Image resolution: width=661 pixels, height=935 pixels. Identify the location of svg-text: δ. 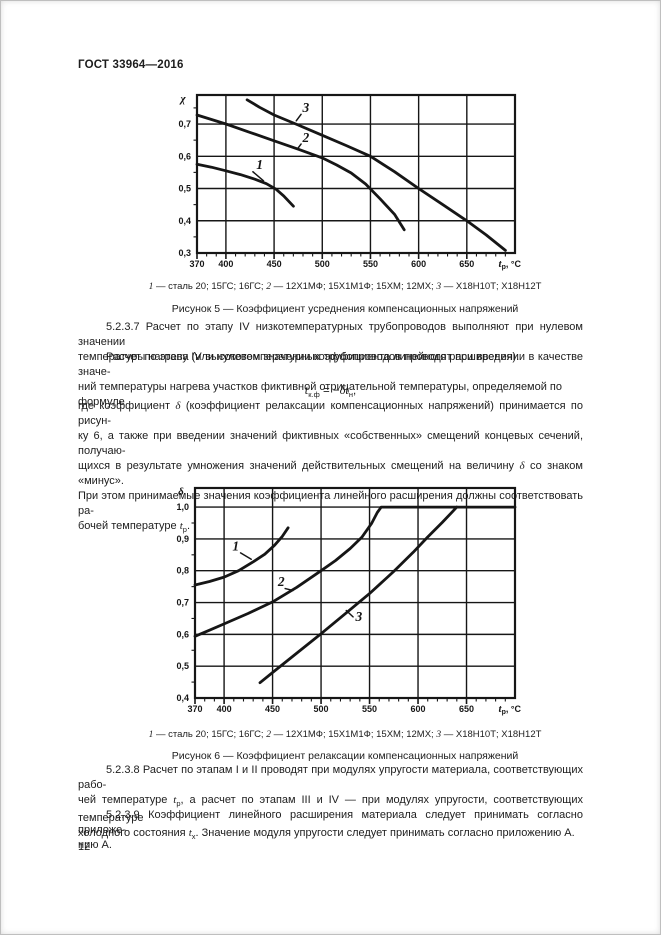
(181, 492).